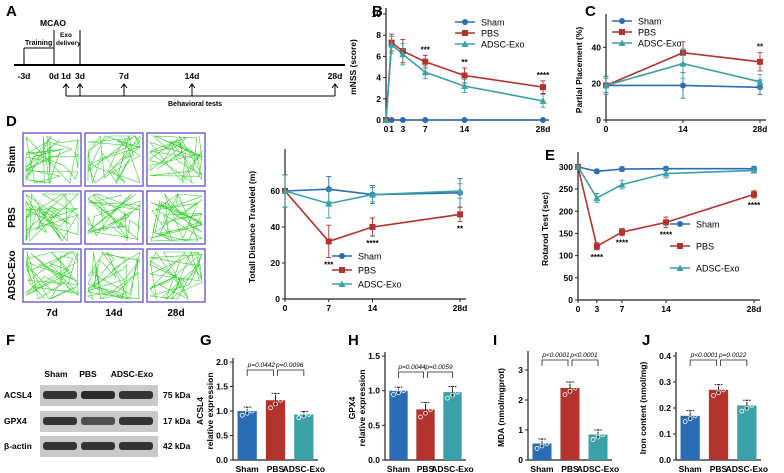 This screenshot has height=473, width=784. I want to click on ytick-label-H-2: 1.0, so click(374, 391).